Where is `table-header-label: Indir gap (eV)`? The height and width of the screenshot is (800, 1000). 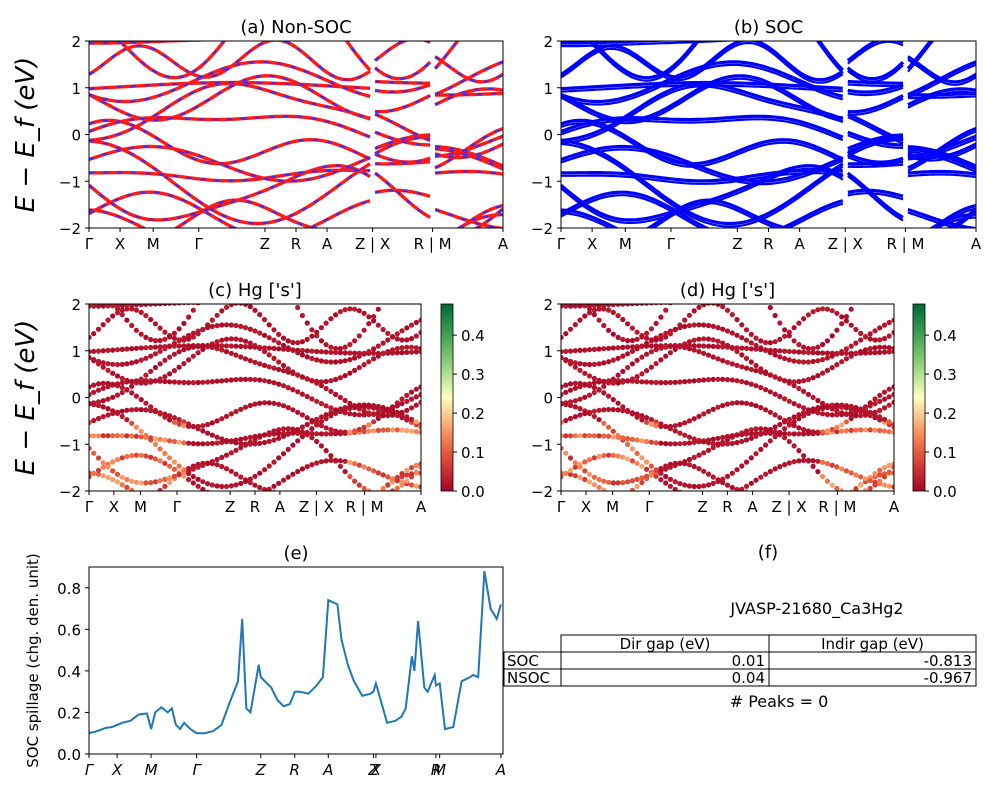
table-header-label: Indir gap (eV) is located at coordinates (872, 644).